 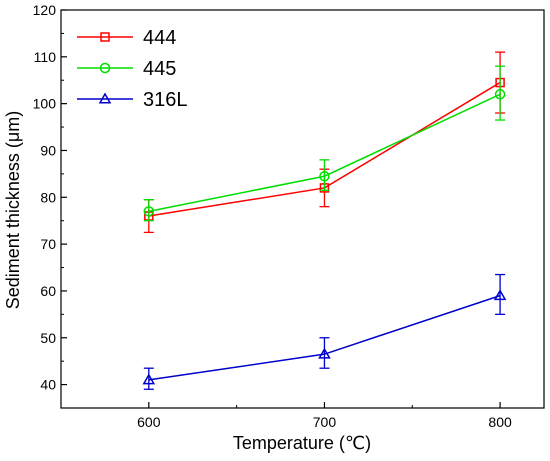 What do you see at coordinates (48, 385) in the screenshot?
I see `y-tick-label: 40` at bounding box center [48, 385].